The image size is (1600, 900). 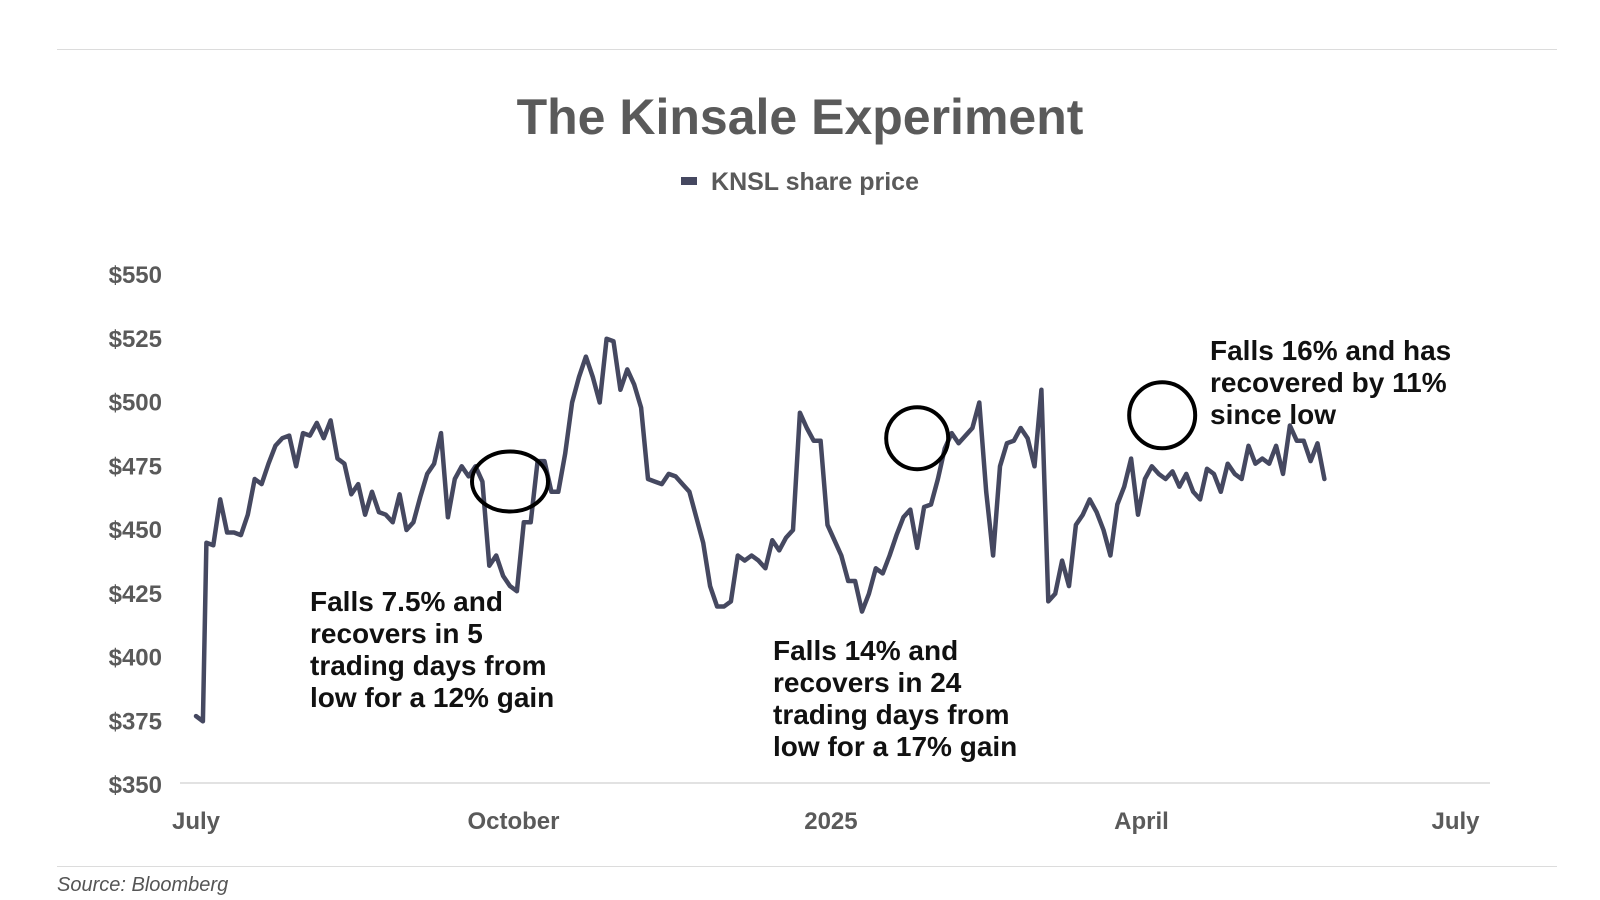 I want to click on y-tick-label: $500, so click(x=135, y=403).